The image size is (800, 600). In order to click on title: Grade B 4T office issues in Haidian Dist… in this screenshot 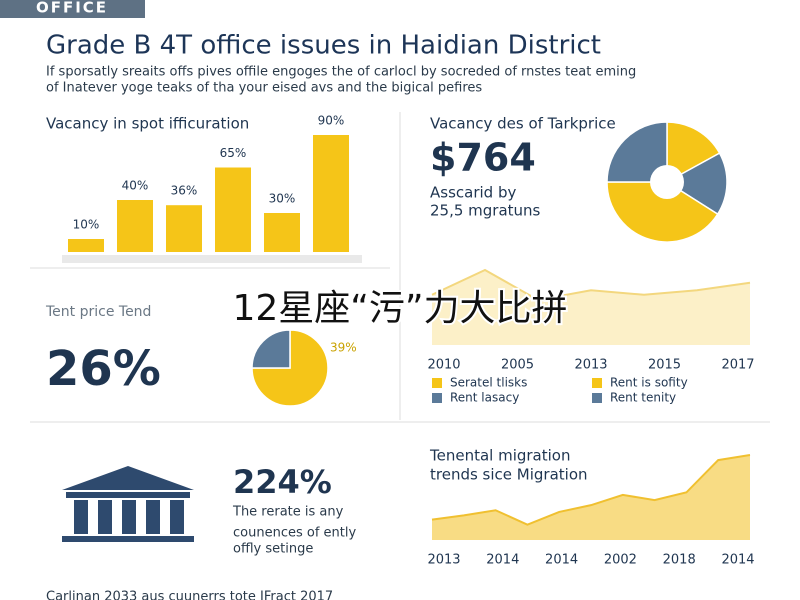, I will do `click(323, 46)`.